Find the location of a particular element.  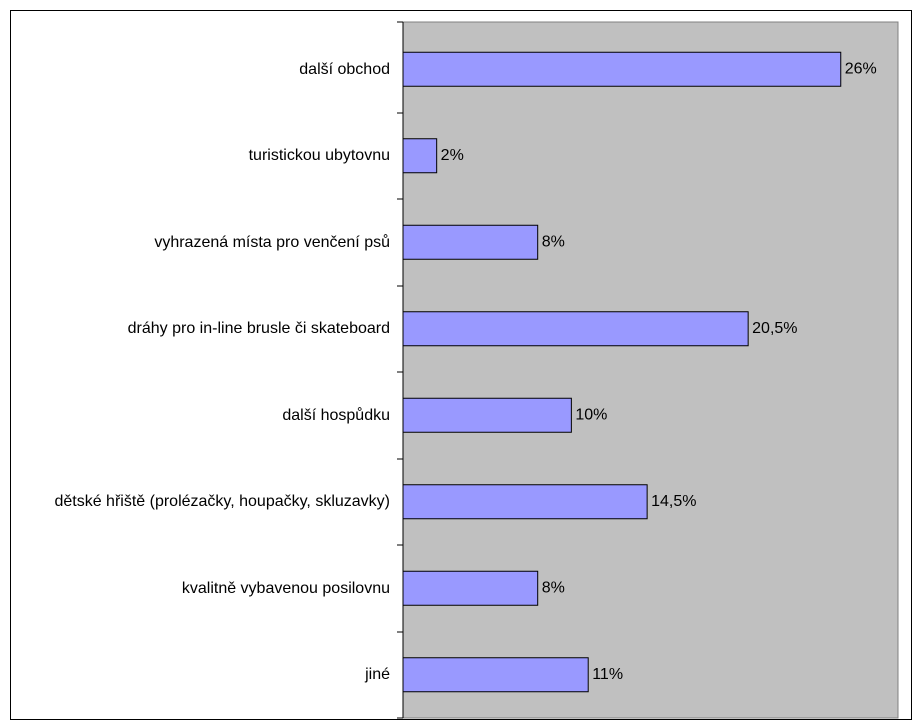

category-label: turistickou ubytovnu is located at coordinates (319, 156).